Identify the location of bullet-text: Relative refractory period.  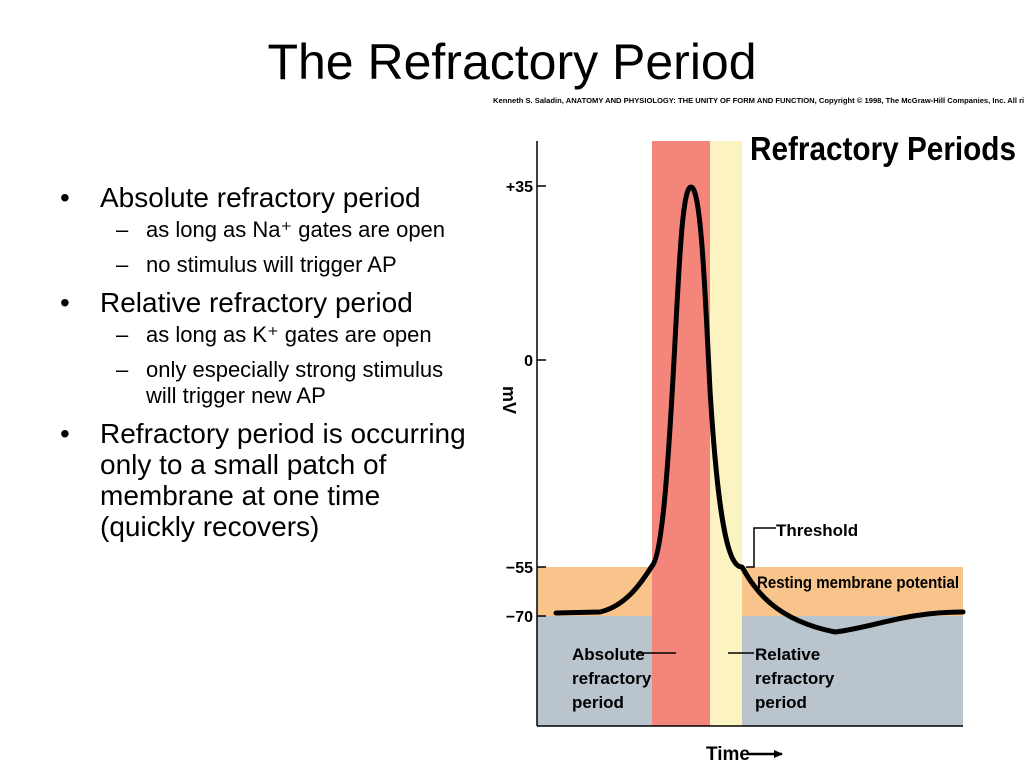
(256, 302).